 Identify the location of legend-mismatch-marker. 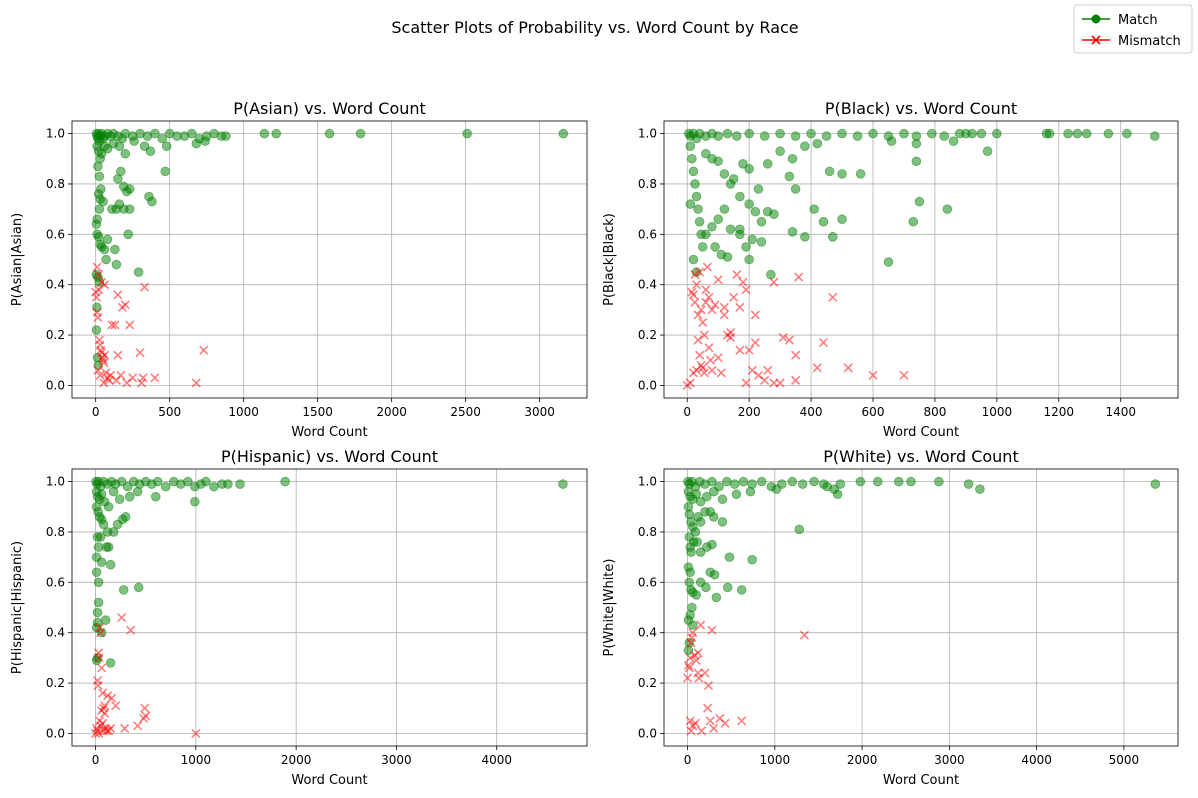
(1096, 40).